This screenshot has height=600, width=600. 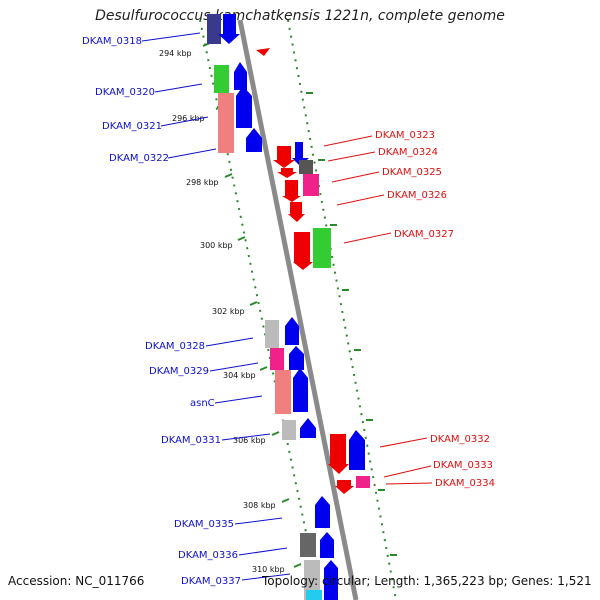 What do you see at coordinates (465, 483) in the screenshot?
I see `gene-label: DKAM_0334` at bounding box center [465, 483].